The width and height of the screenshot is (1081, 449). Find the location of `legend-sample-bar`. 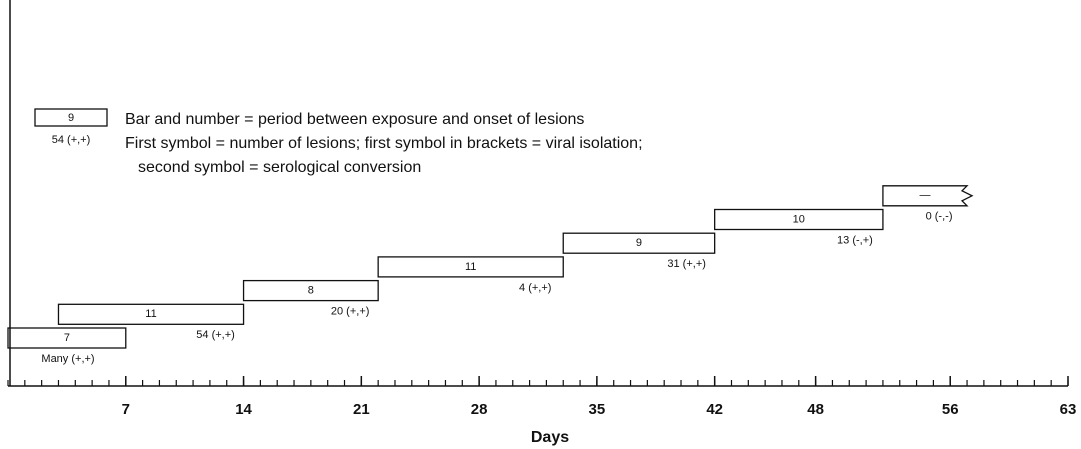

legend-sample-bar is located at coordinates (71, 117).